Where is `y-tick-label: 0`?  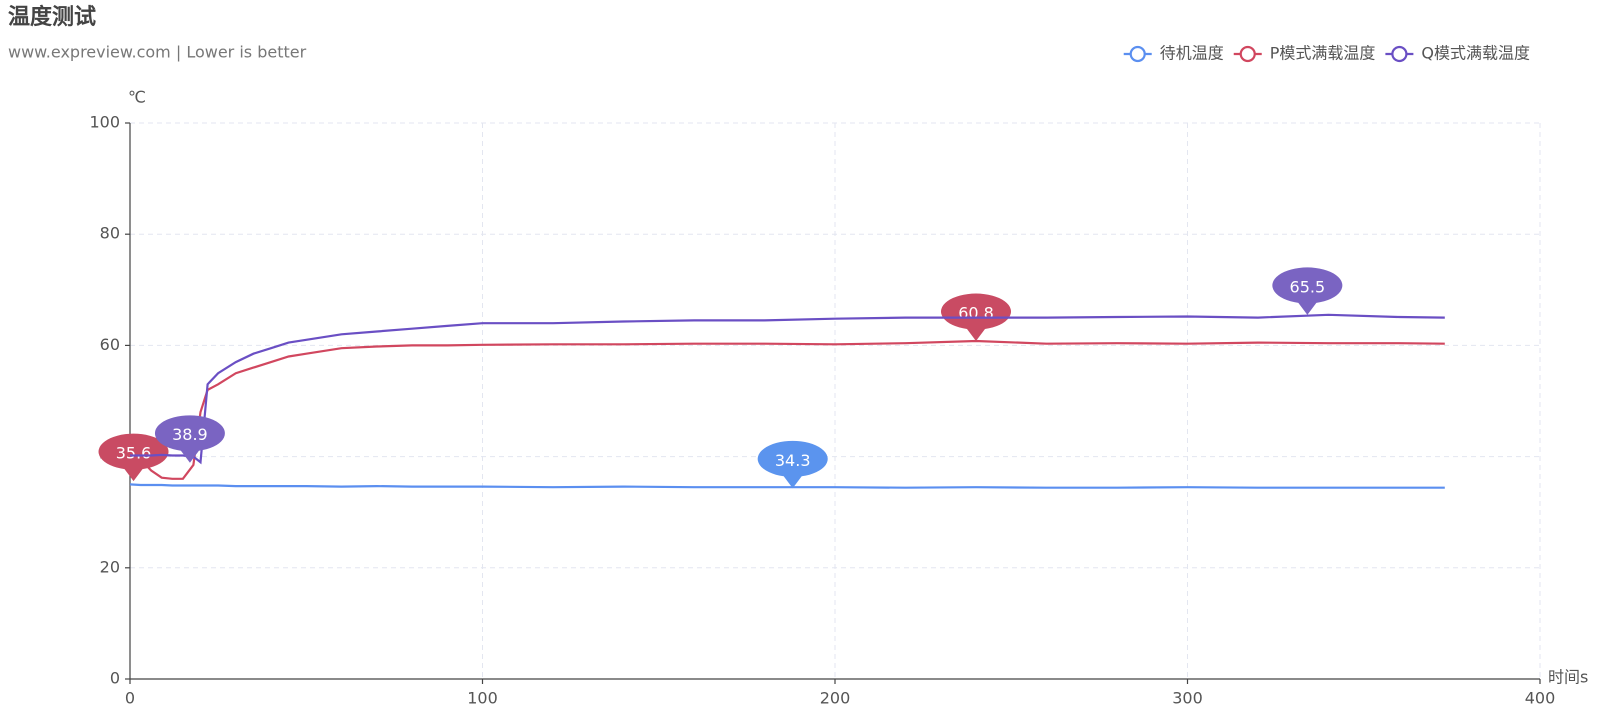 y-tick-label: 0 is located at coordinates (115, 678).